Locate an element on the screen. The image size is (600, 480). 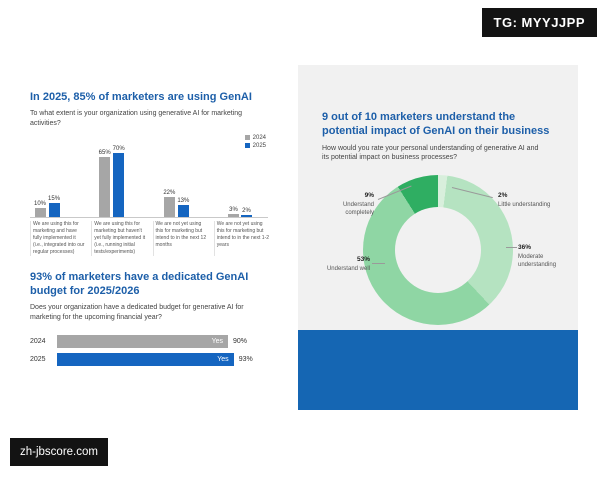
legend-item-2024: 2024 is located at coordinates (255, 137).